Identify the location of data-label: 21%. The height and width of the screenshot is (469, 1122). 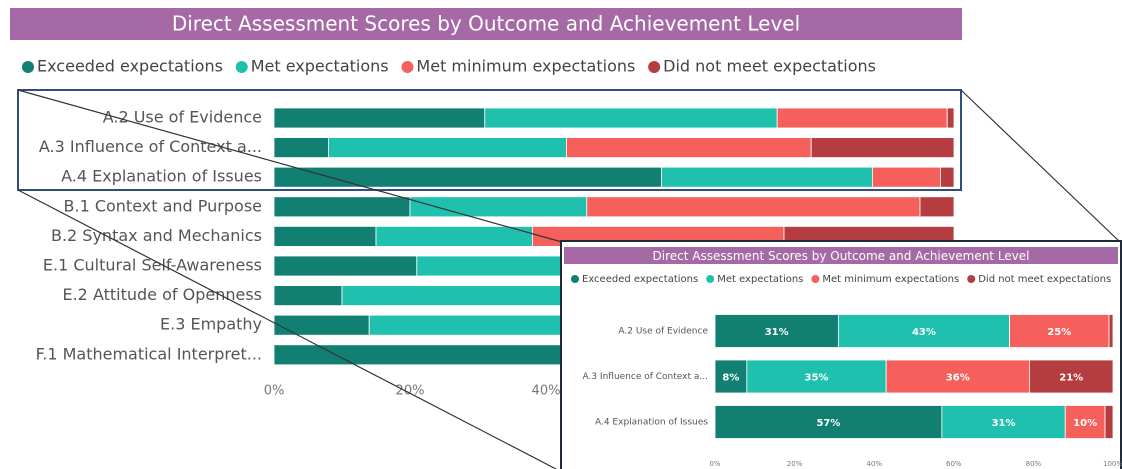
(1071, 378).